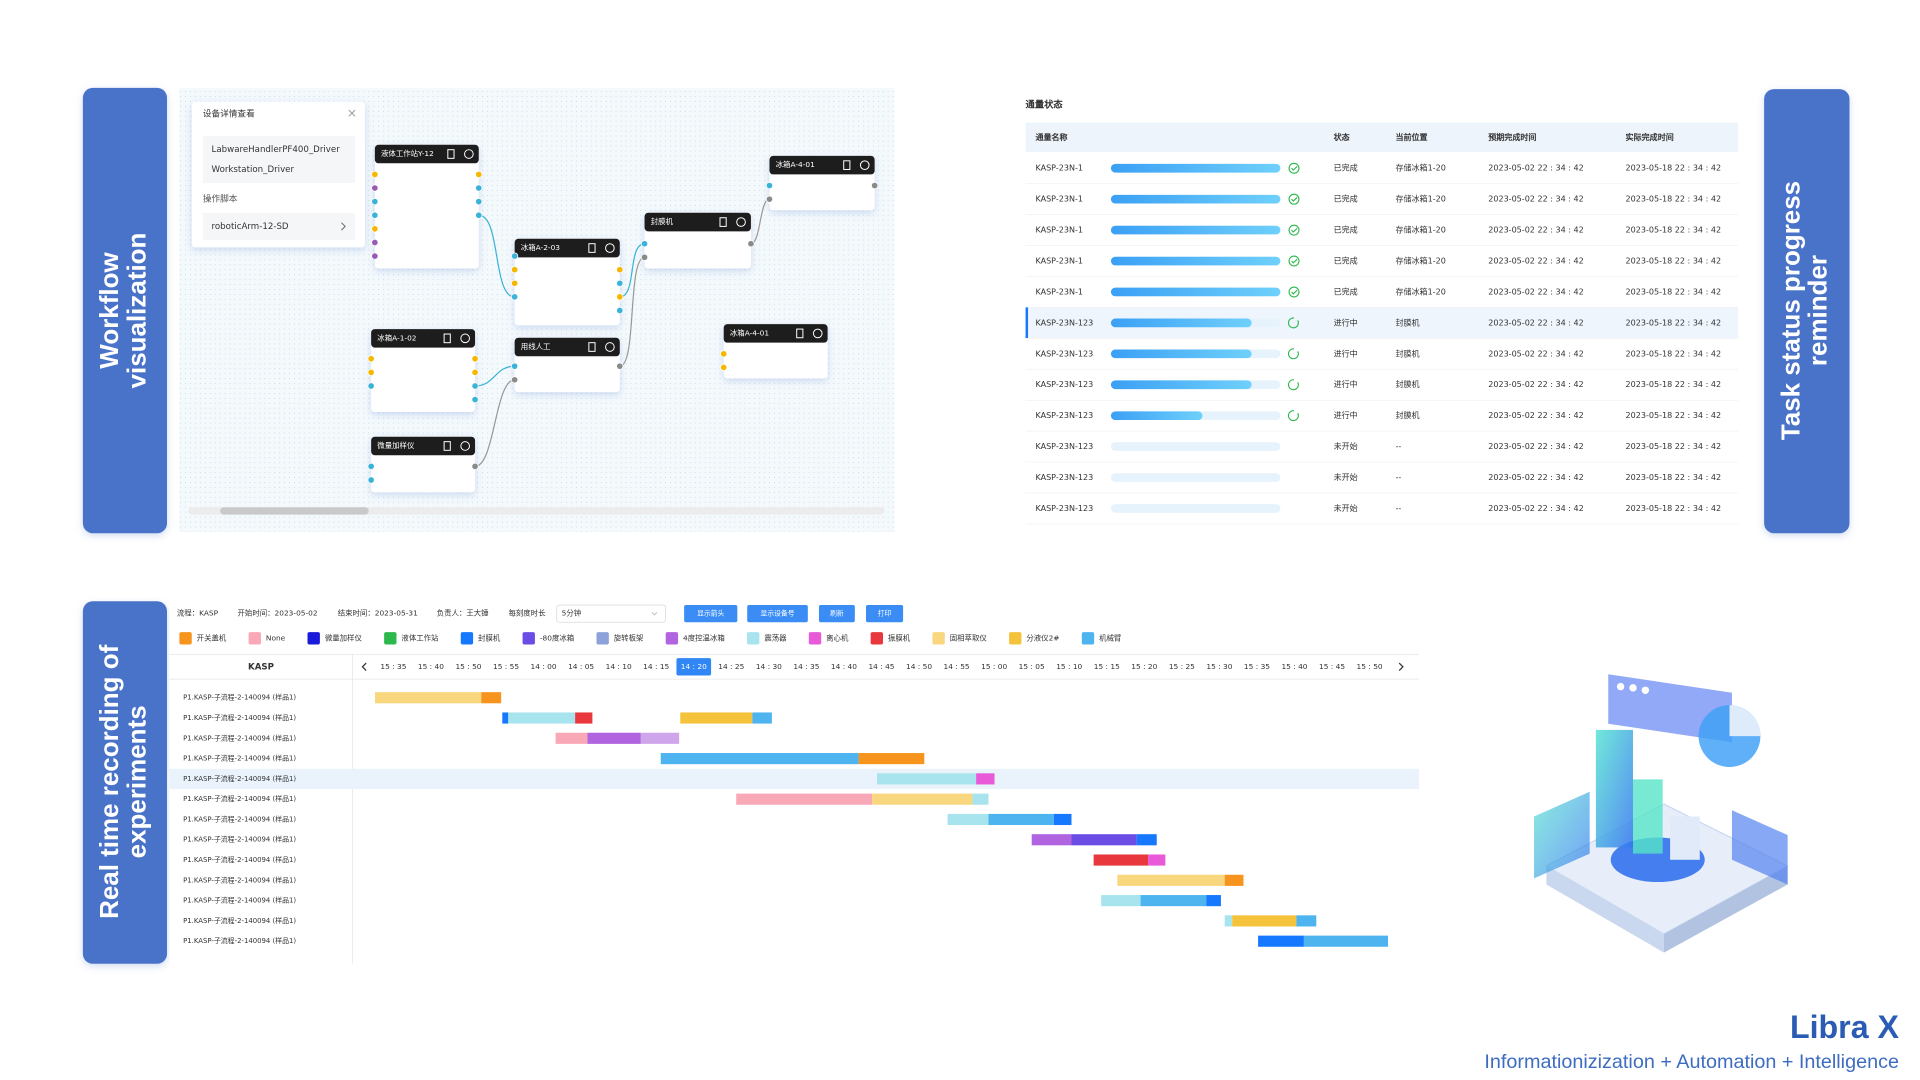  Describe the element at coordinates (731, 666) in the screenshot. I see `time-tick: 14 : 25` at that location.